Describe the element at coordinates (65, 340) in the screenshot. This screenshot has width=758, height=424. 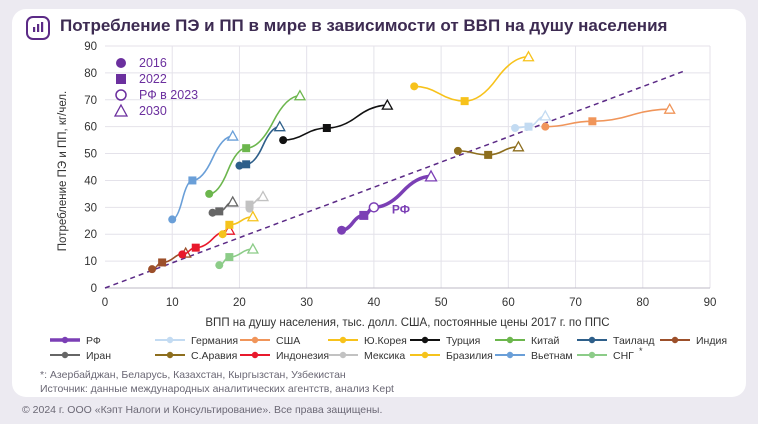
I see `legend-dot-рф` at that location.